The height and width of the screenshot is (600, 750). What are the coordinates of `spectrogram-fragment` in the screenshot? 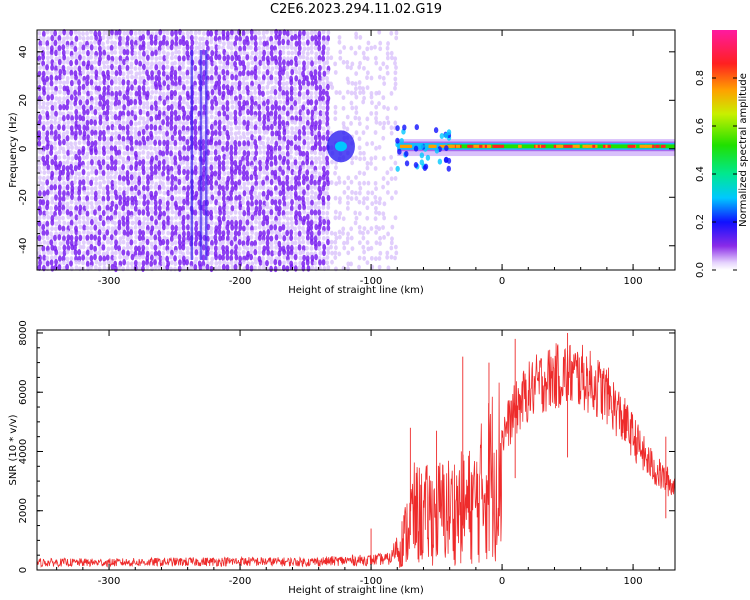 It's located at (437, 150).